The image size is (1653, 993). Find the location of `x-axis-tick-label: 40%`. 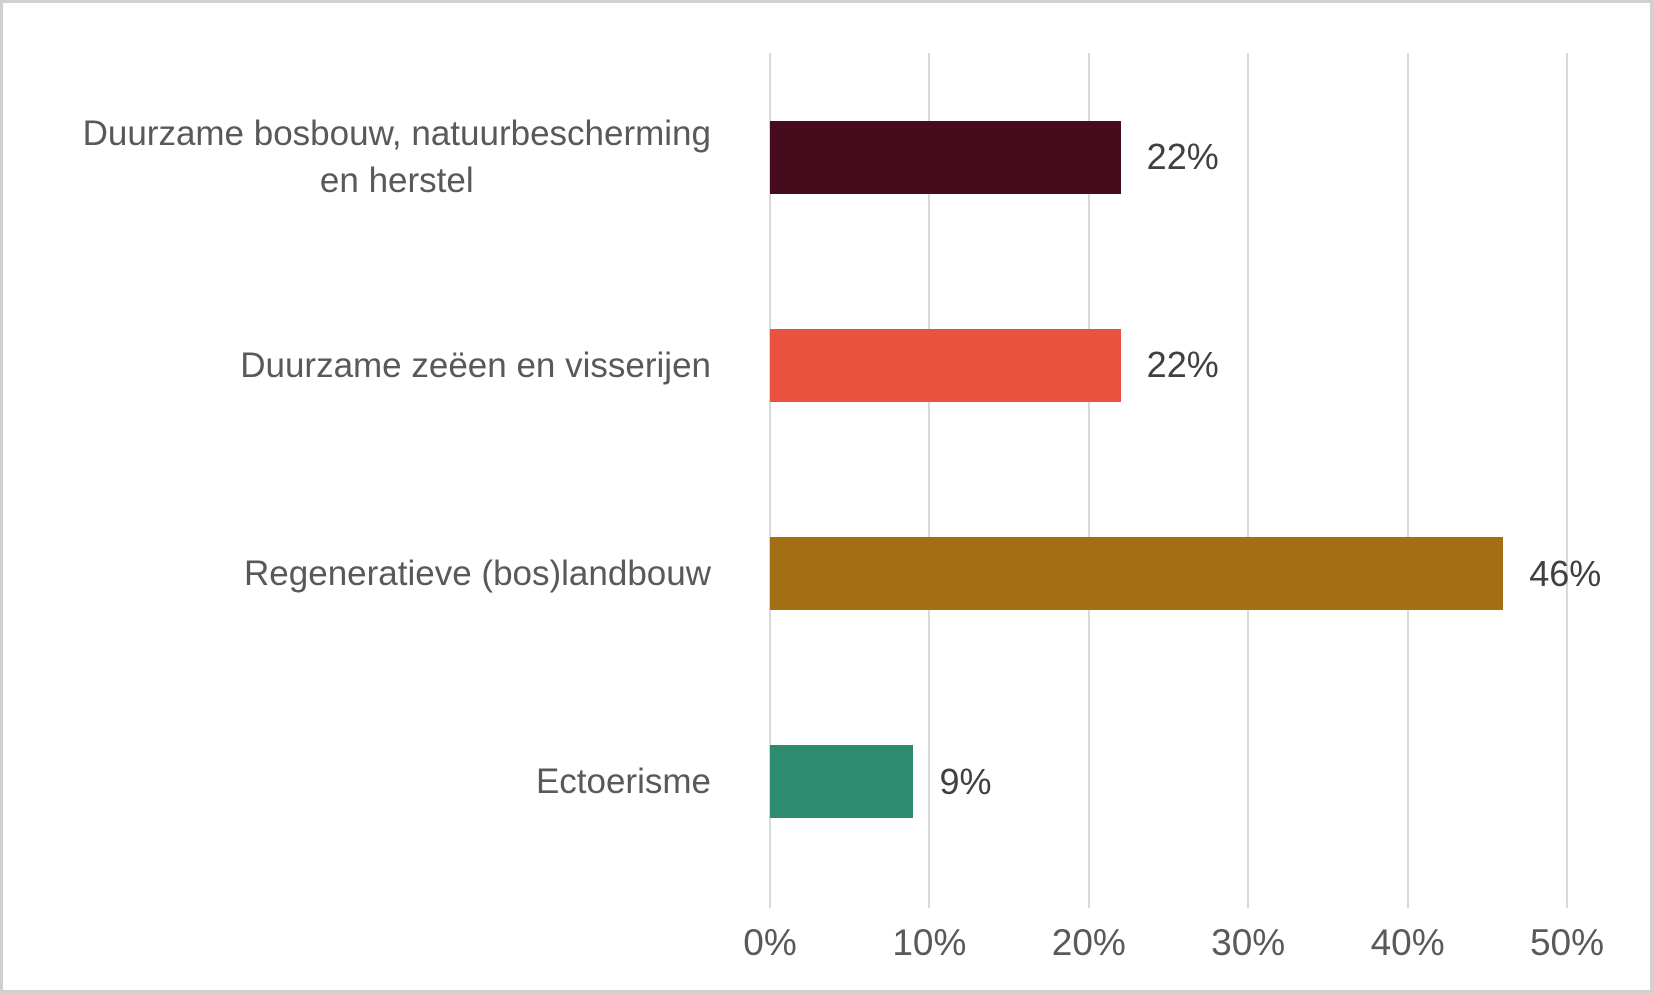

x-axis-tick-label: 40% is located at coordinates (1407, 942).